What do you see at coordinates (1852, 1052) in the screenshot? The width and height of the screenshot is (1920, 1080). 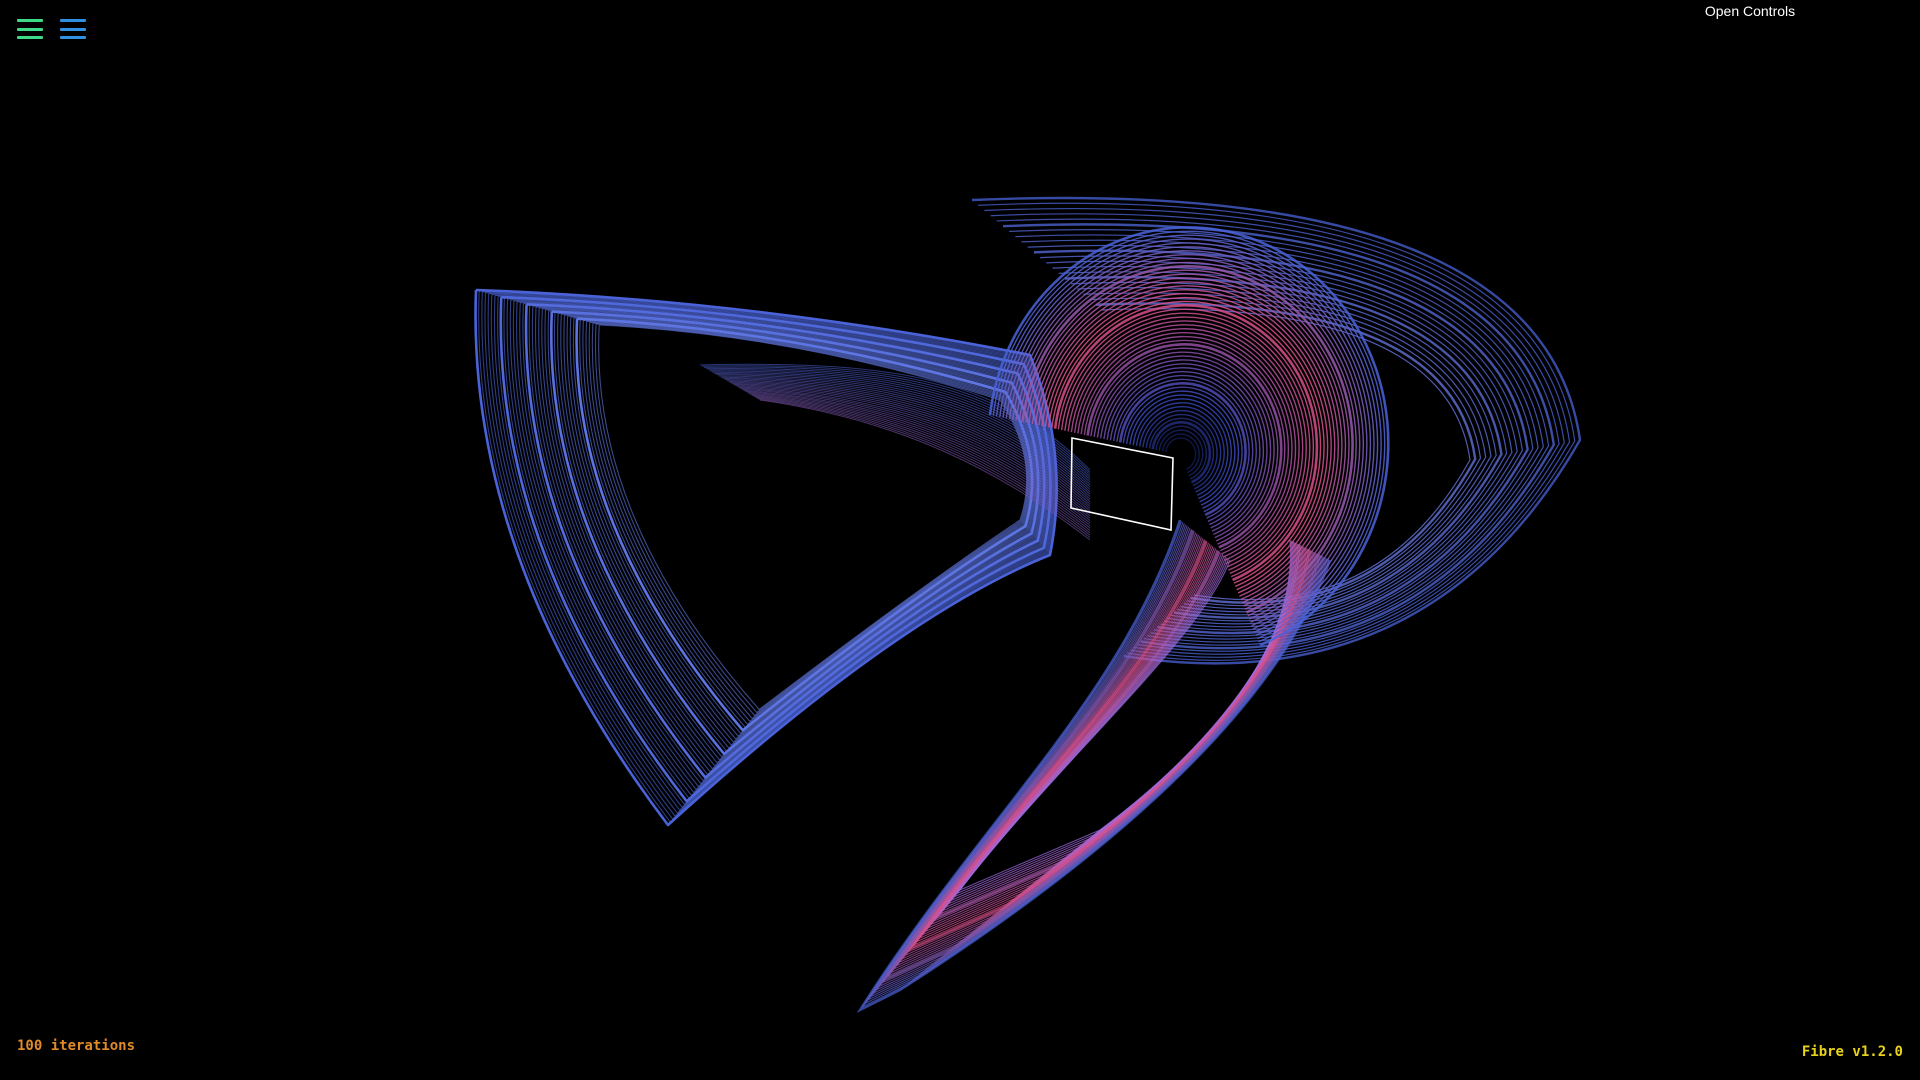 I see `version-label: Fibre v1.2.0` at bounding box center [1852, 1052].